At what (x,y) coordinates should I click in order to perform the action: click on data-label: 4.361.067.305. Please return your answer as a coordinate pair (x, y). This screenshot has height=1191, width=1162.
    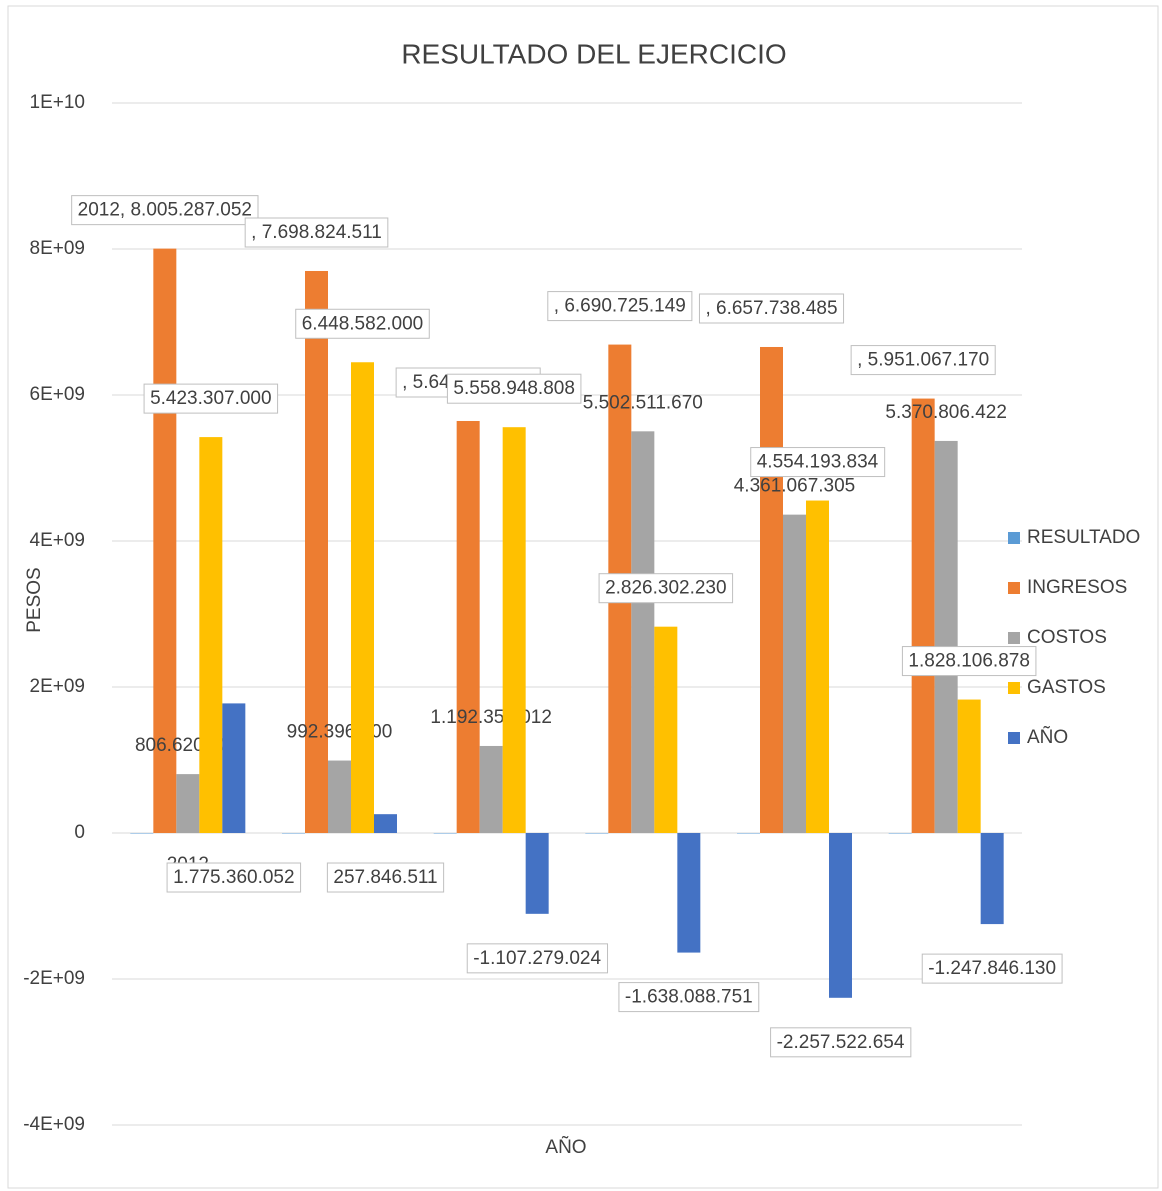
    Looking at the image, I should click on (795, 486).